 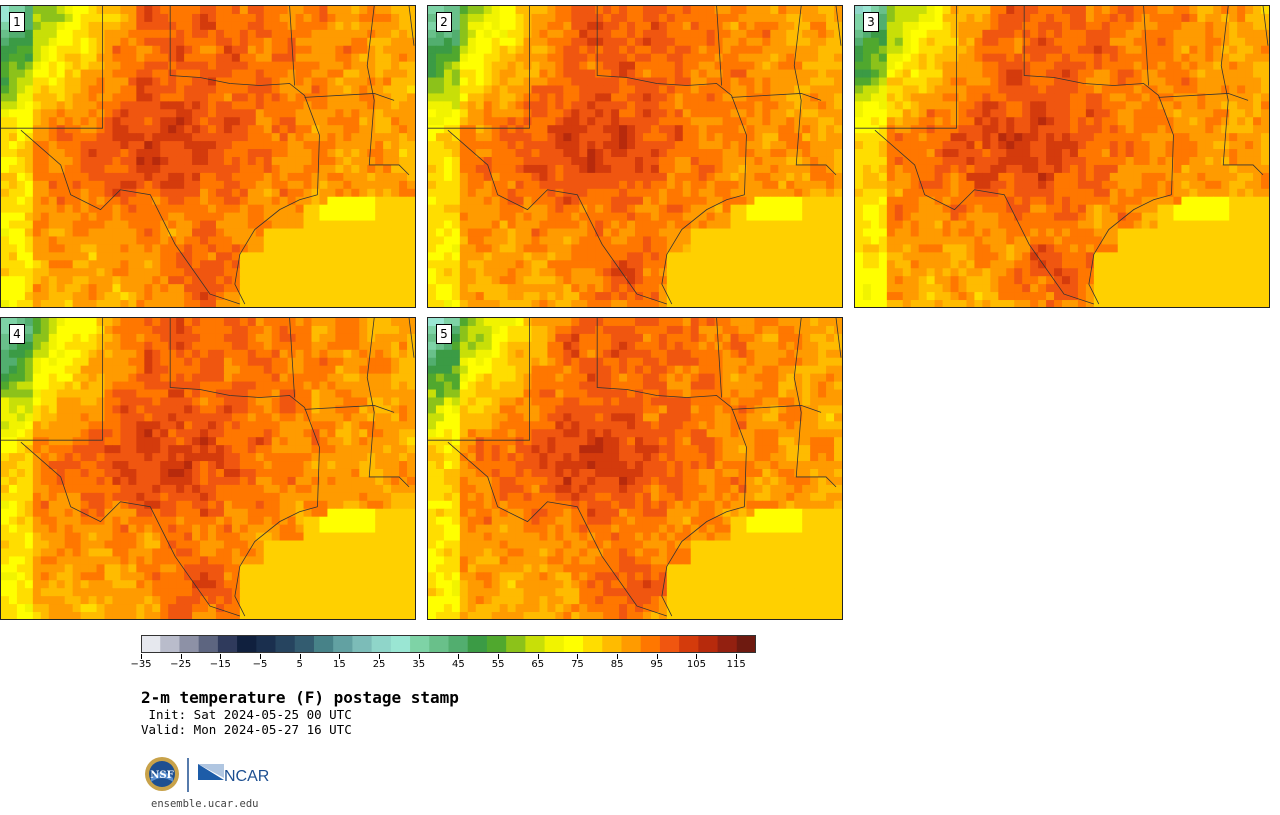 I want to click on member-label: 3, so click(x=871, y=22).